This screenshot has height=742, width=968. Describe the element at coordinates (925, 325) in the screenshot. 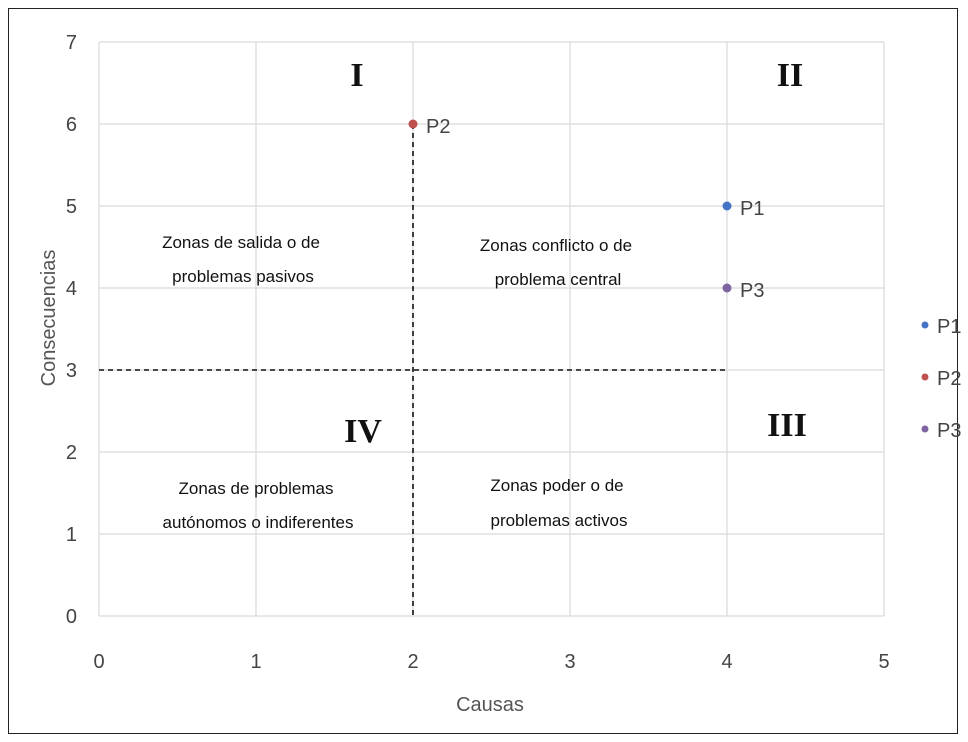

I see `legend-marker-p1` at that location.